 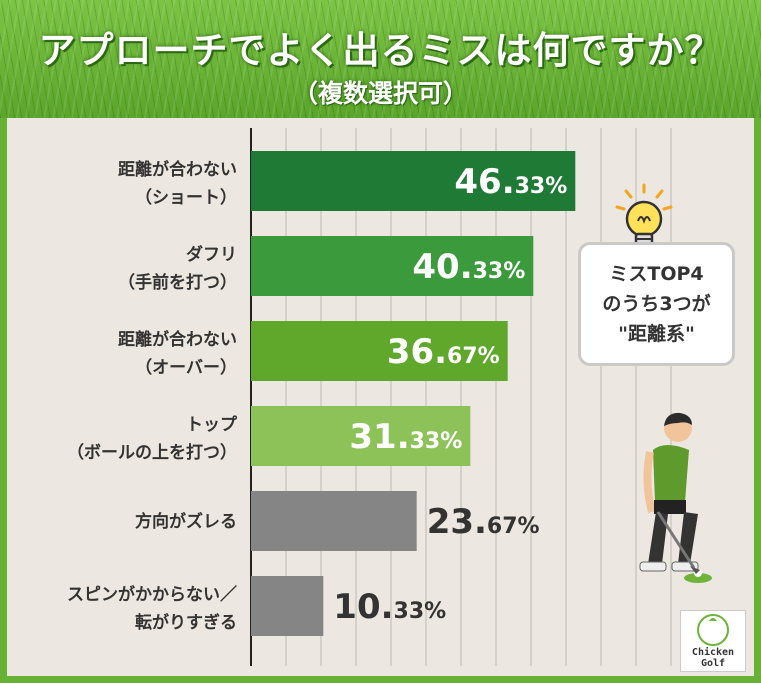 I want to click on data-label: 10.33%, so click(x=389, y=607).